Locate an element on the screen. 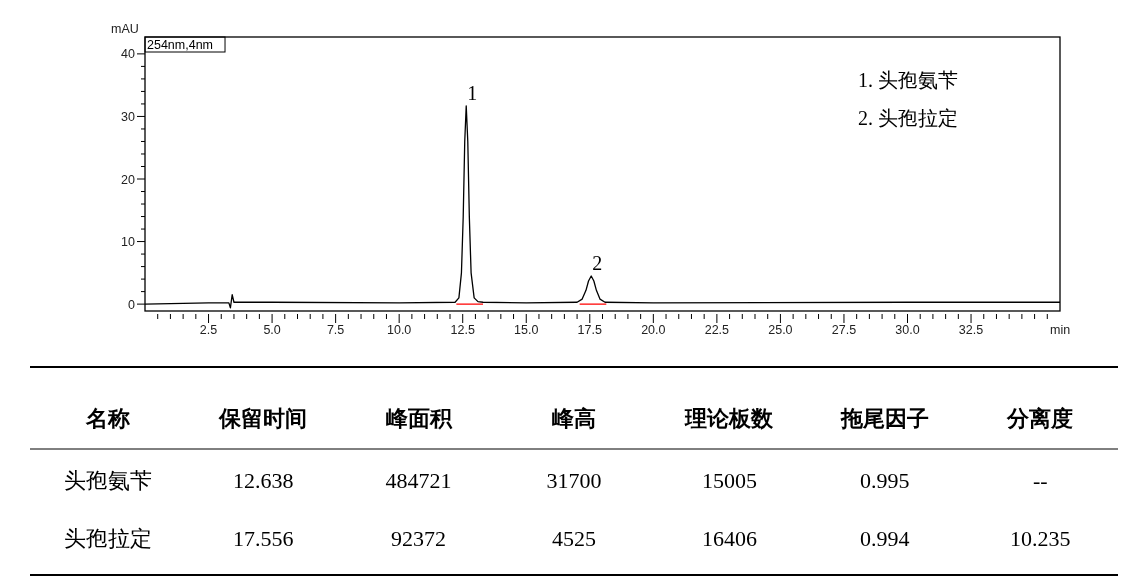 The height and width of the screenshot is (585, 1140). text: 31700 is located at coordinates (574, 480).